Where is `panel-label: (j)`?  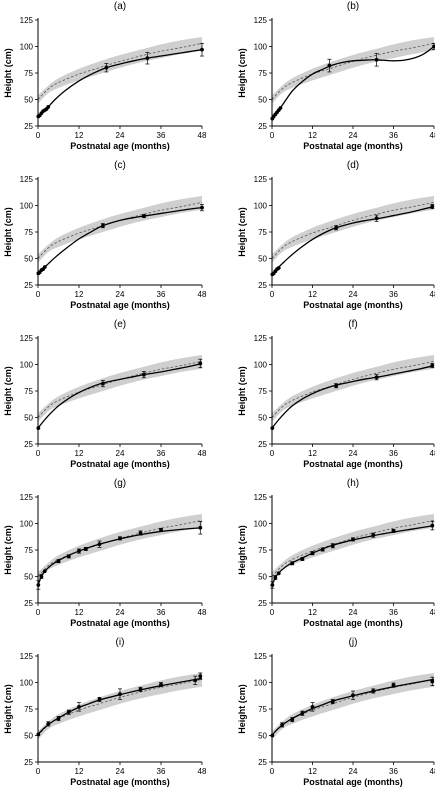 panel-label: (j) is located at coordinates (353, 642).